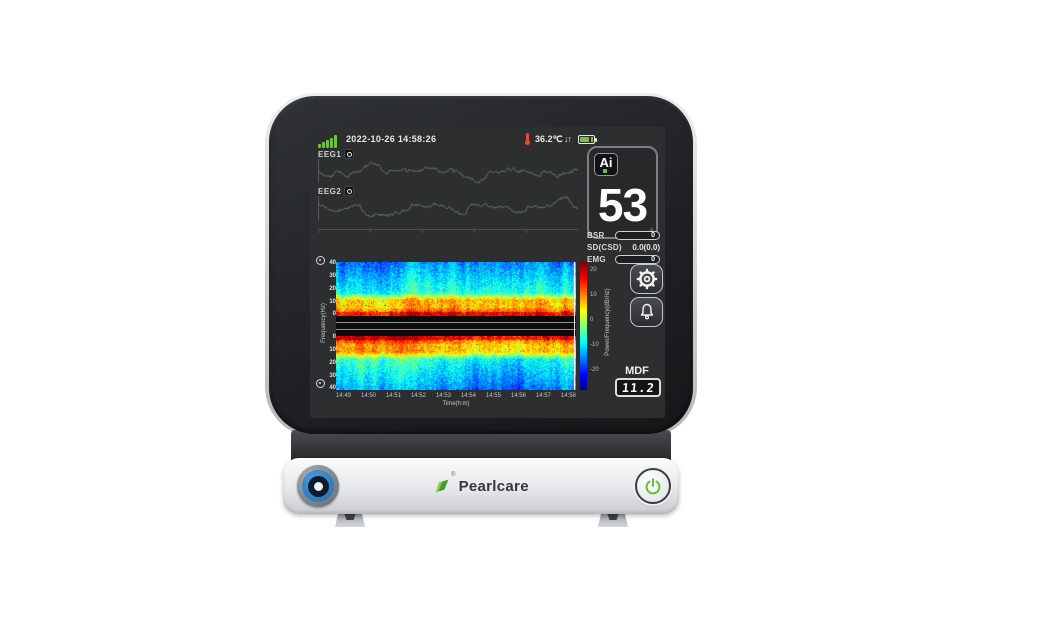  I want to click on eeg2-label: EEG2, so click(330, 191).